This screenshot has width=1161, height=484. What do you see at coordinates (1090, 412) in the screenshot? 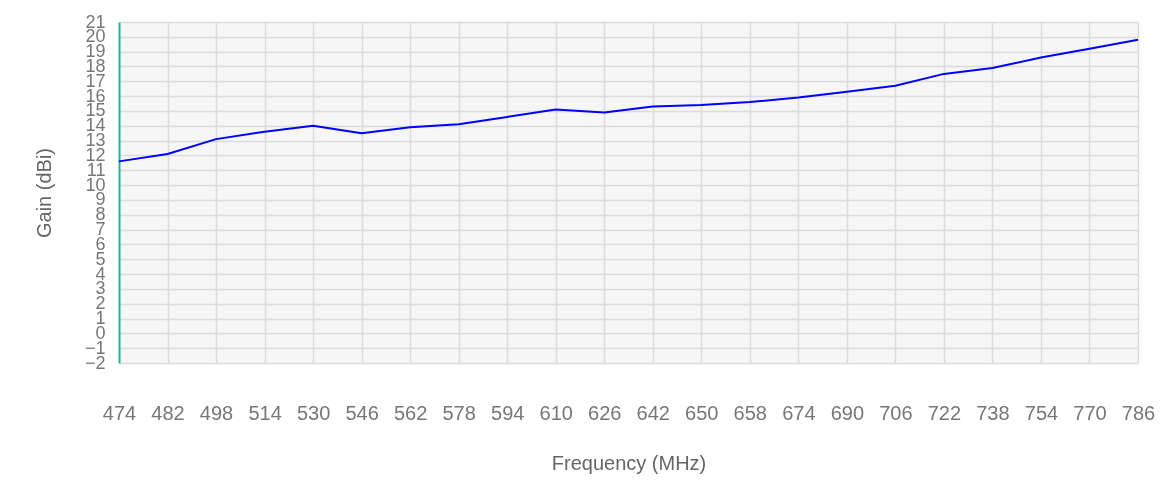
I see `x-tick-label: 770` at bounding box center [1090, 412].